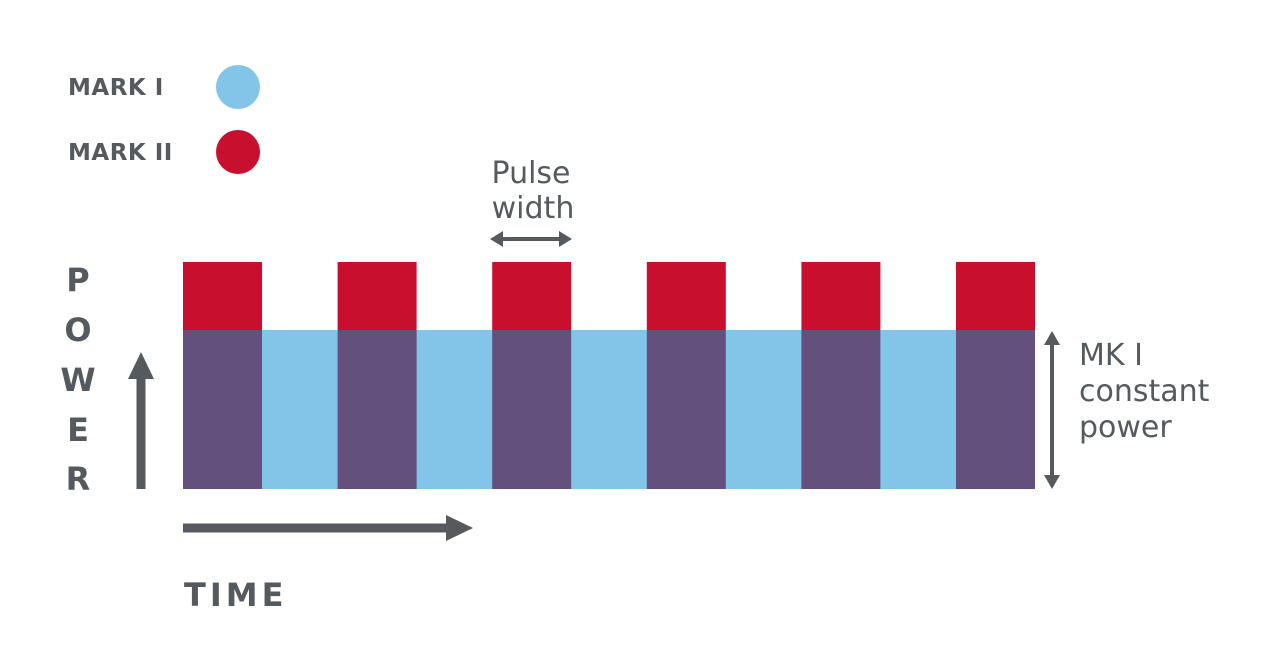  I want to click on pulse-width-label-line-2: width, so click(533, 208).